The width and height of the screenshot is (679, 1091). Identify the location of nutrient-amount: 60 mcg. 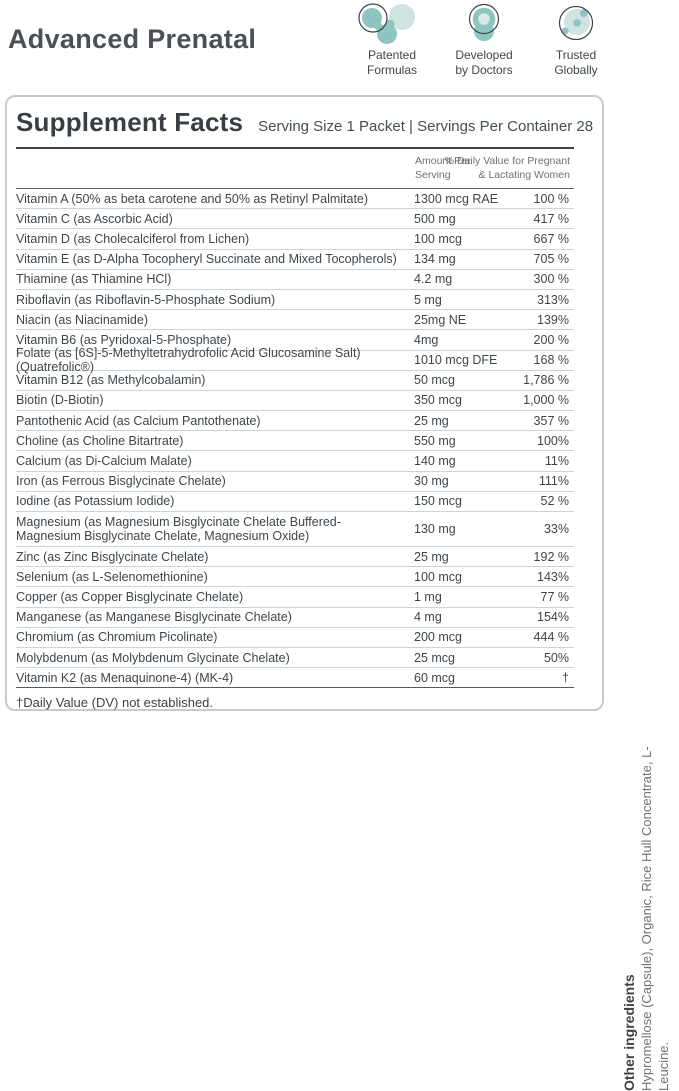
(434, 677).